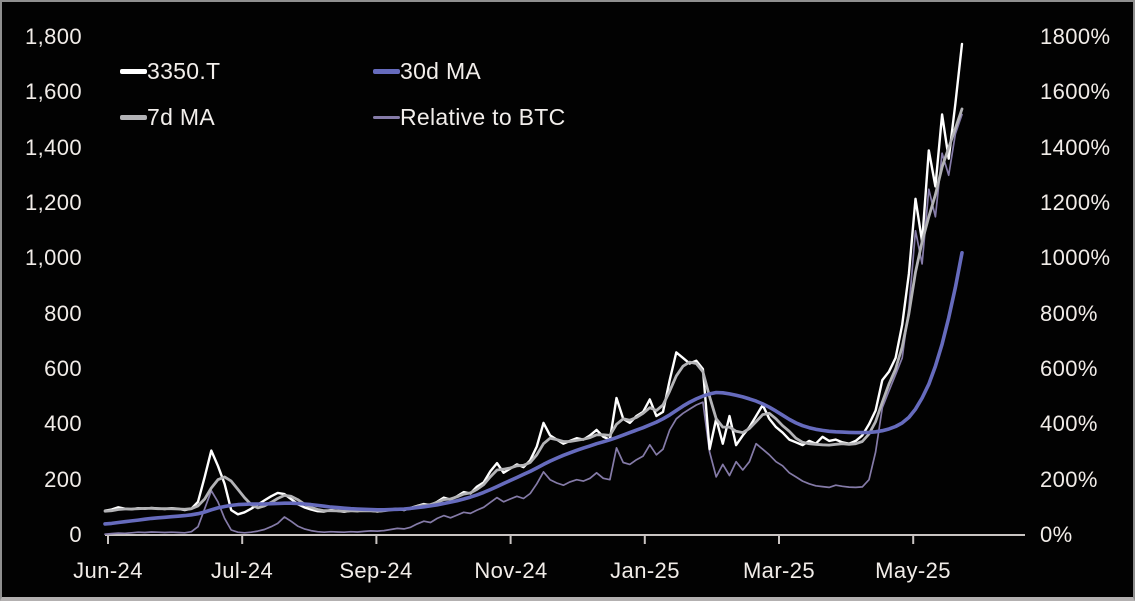 The height and width of the screenshot is (601, 1135). What do you see at coordinates (1069, 313) in the screenshot?
I see `y-axis-right-label: 800%` at bounding box center [1069, 313].